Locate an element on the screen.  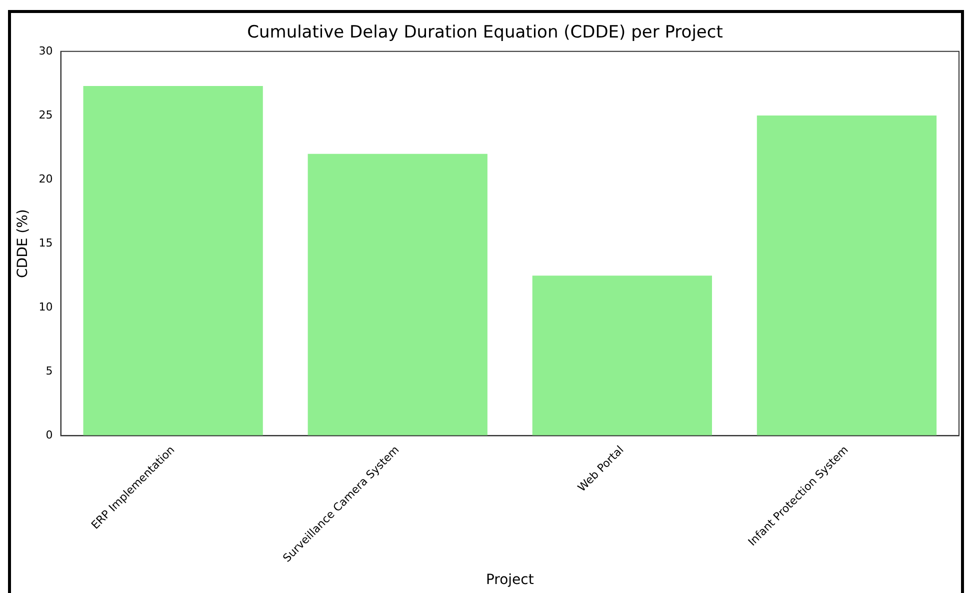
y-tick-label: 20 is located at coordinates (45, 179).